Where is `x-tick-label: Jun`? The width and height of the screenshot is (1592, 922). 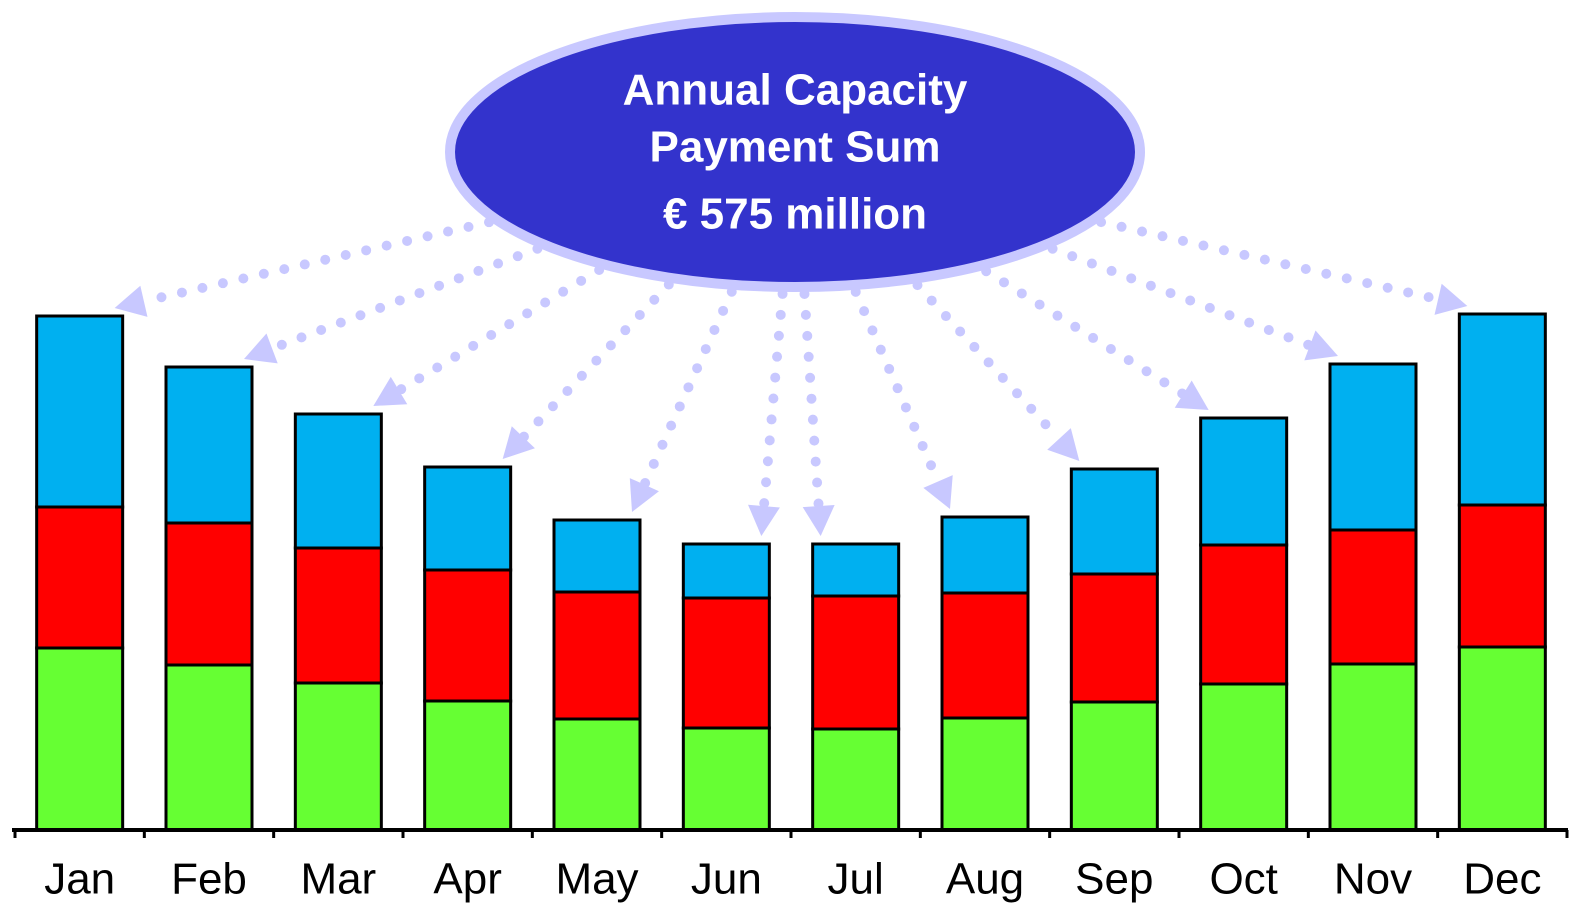
x-tick-label: Jun is located at coordinates (726, 879).